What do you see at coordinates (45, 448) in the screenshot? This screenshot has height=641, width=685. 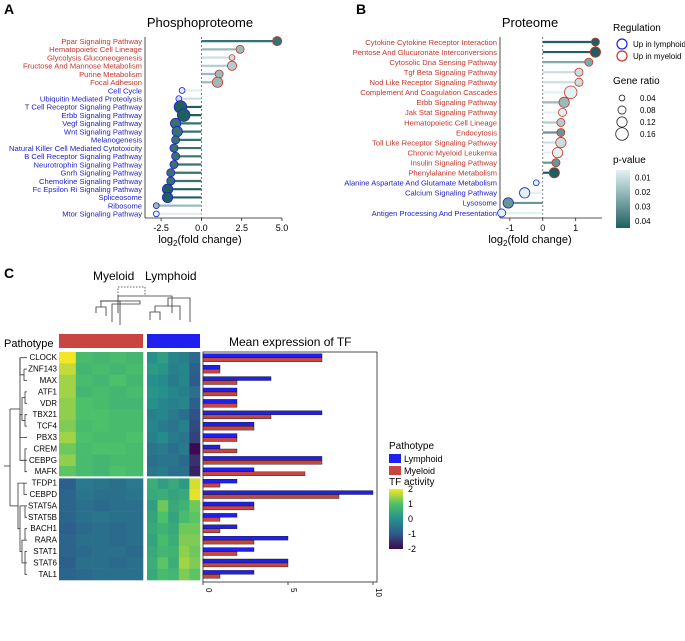 I see `tf-label: CREM` at bounding box center [45, 448].